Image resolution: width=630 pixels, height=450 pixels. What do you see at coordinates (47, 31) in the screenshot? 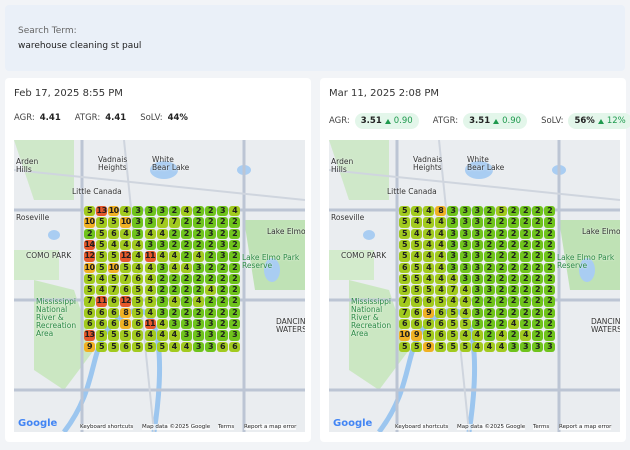
I see `search-label: Search Term:` at bounding box center [47, 31].